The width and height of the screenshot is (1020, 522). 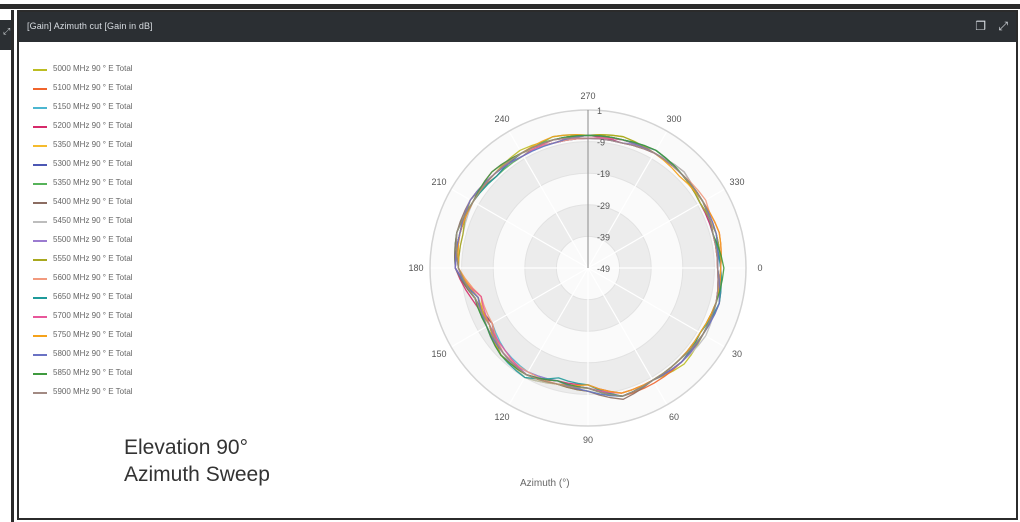 What do you see at coordinates (673, 119) in the screenshot?
I see `angular-tick-label: 300` at bounding box center [673, 119].